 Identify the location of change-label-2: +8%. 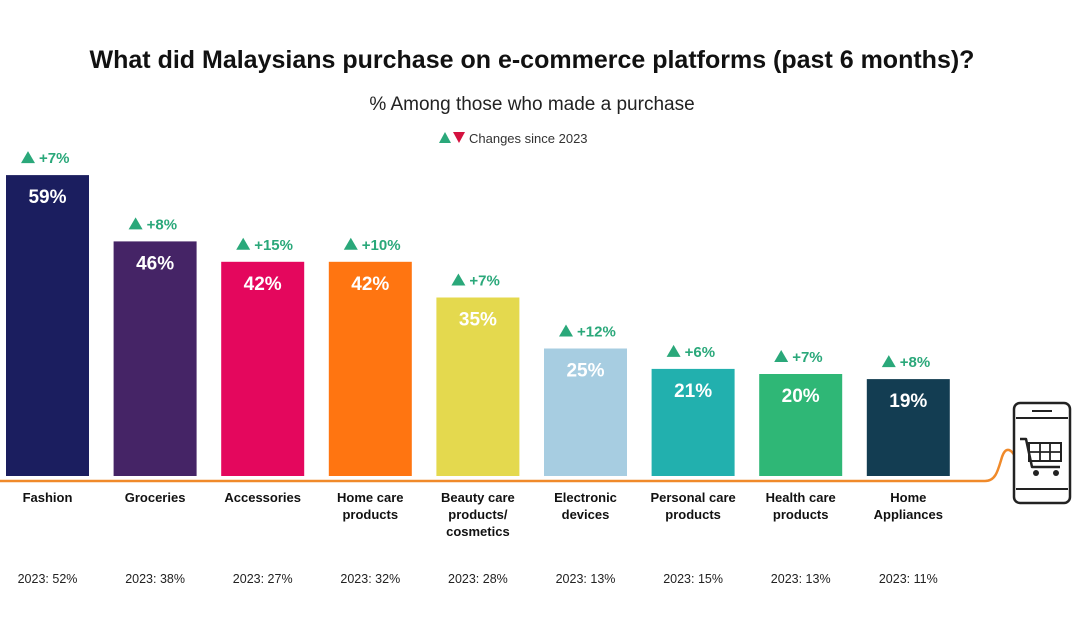
(162, 224).